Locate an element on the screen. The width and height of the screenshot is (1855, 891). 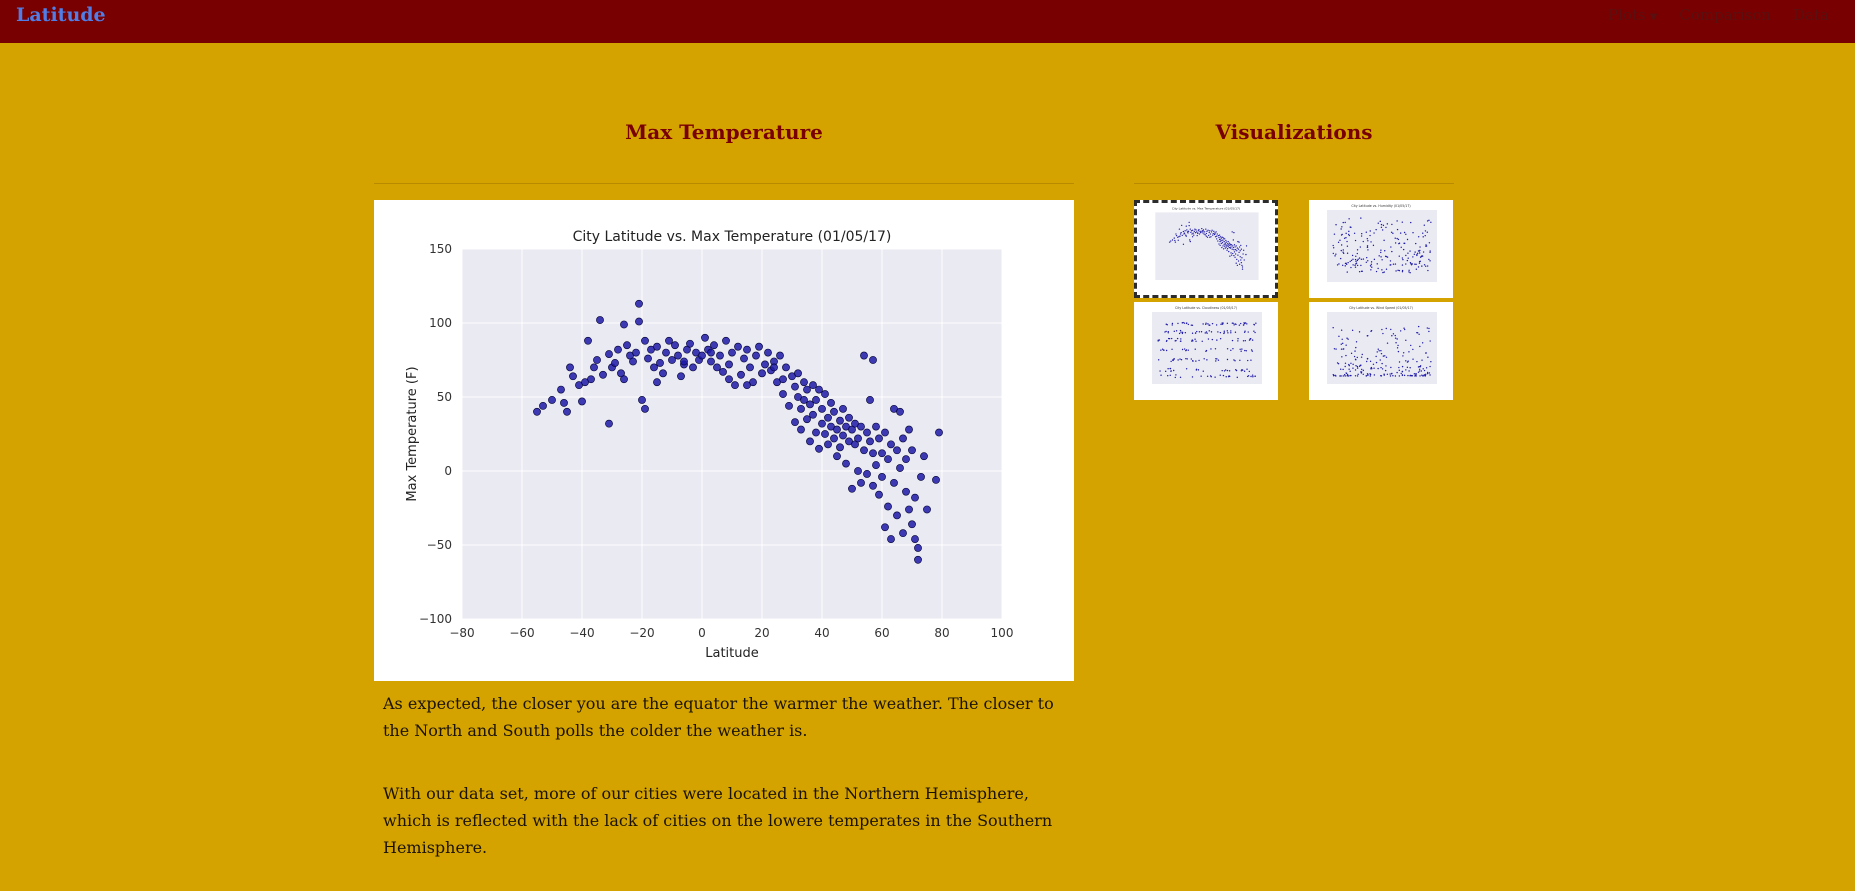
thumbnail-wind-speed: City Latitude vs. Wind Speed (01/05/17) is located at coordinates (1381, 351).